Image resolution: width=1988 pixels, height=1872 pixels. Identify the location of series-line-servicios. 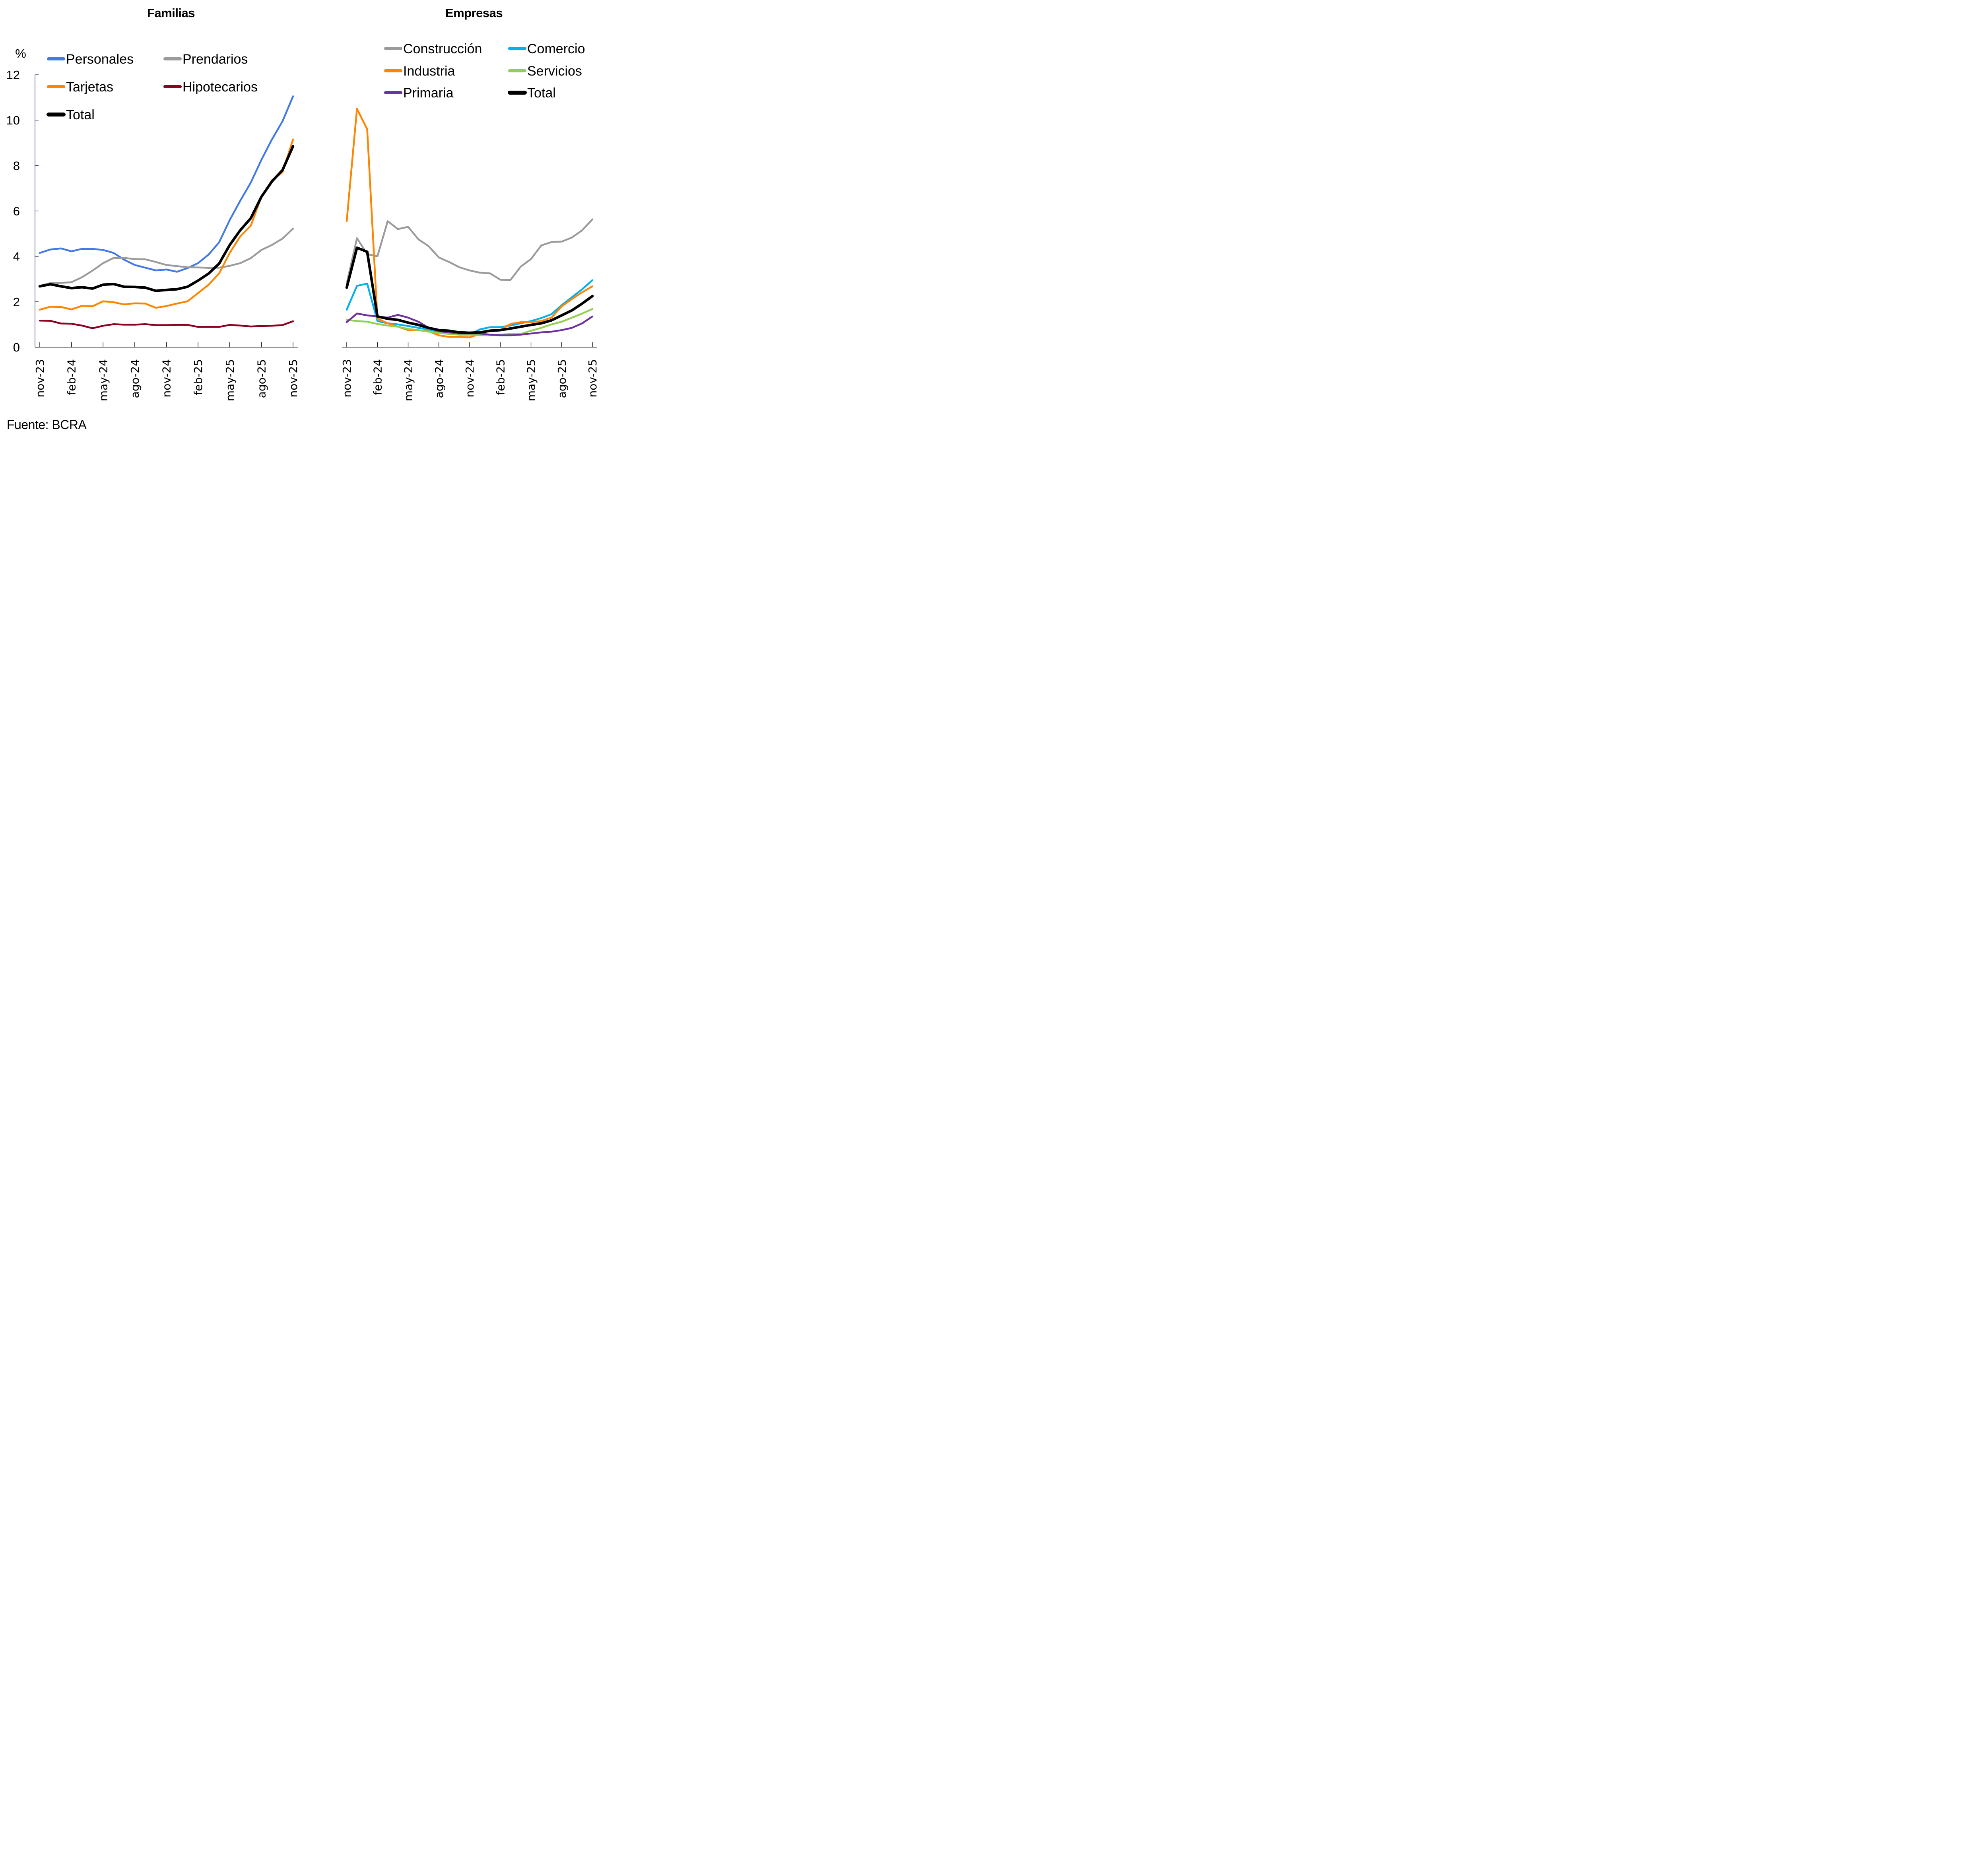
(470, 322).